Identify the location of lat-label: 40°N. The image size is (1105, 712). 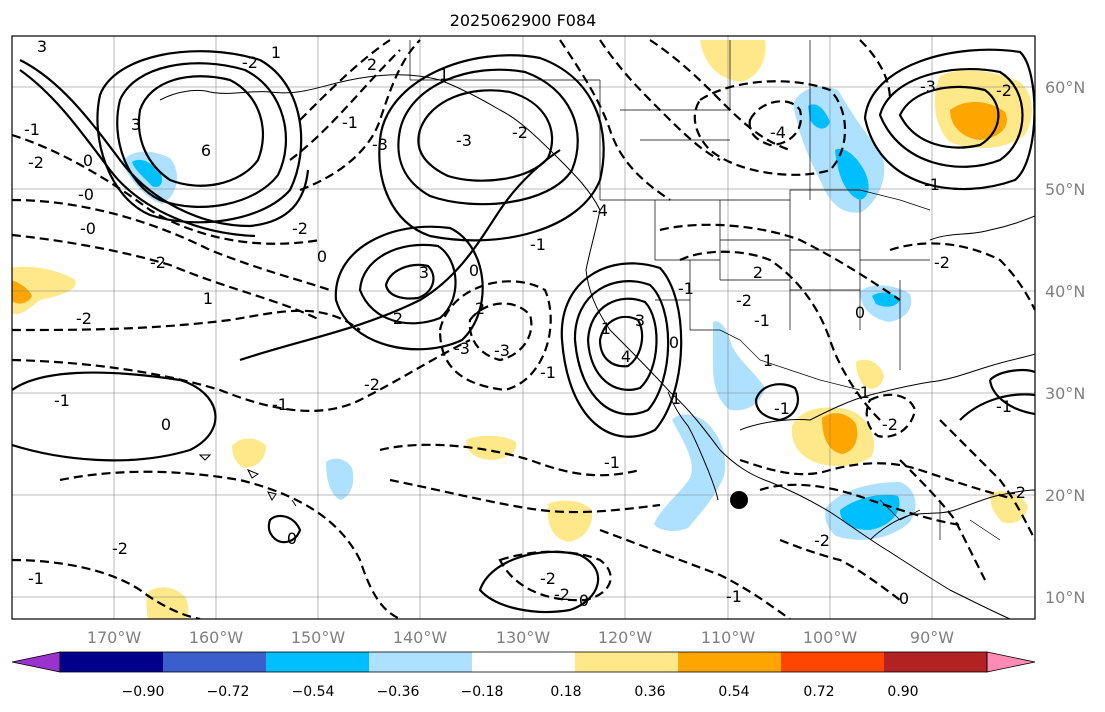
(1065, 291).